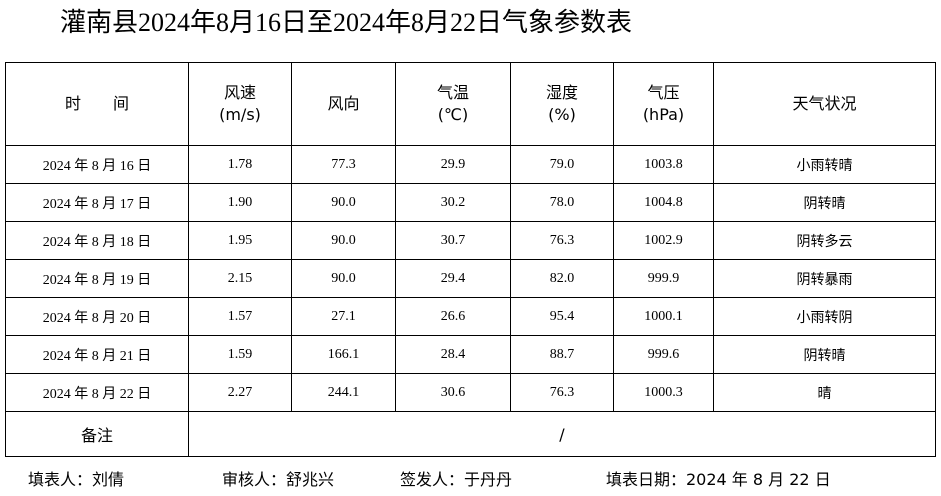 The image size is (941, 496). What do you see at coordinates (453, 104) in the screenshot?
I see `header-cell: 气温 (℃)` at bounding box center [453, 104].